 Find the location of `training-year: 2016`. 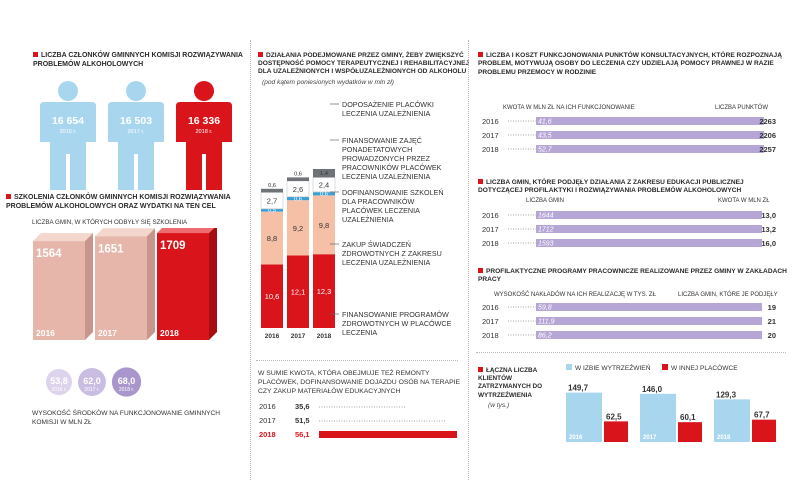

training-year: 2016 is located at coordinates (45, 333).